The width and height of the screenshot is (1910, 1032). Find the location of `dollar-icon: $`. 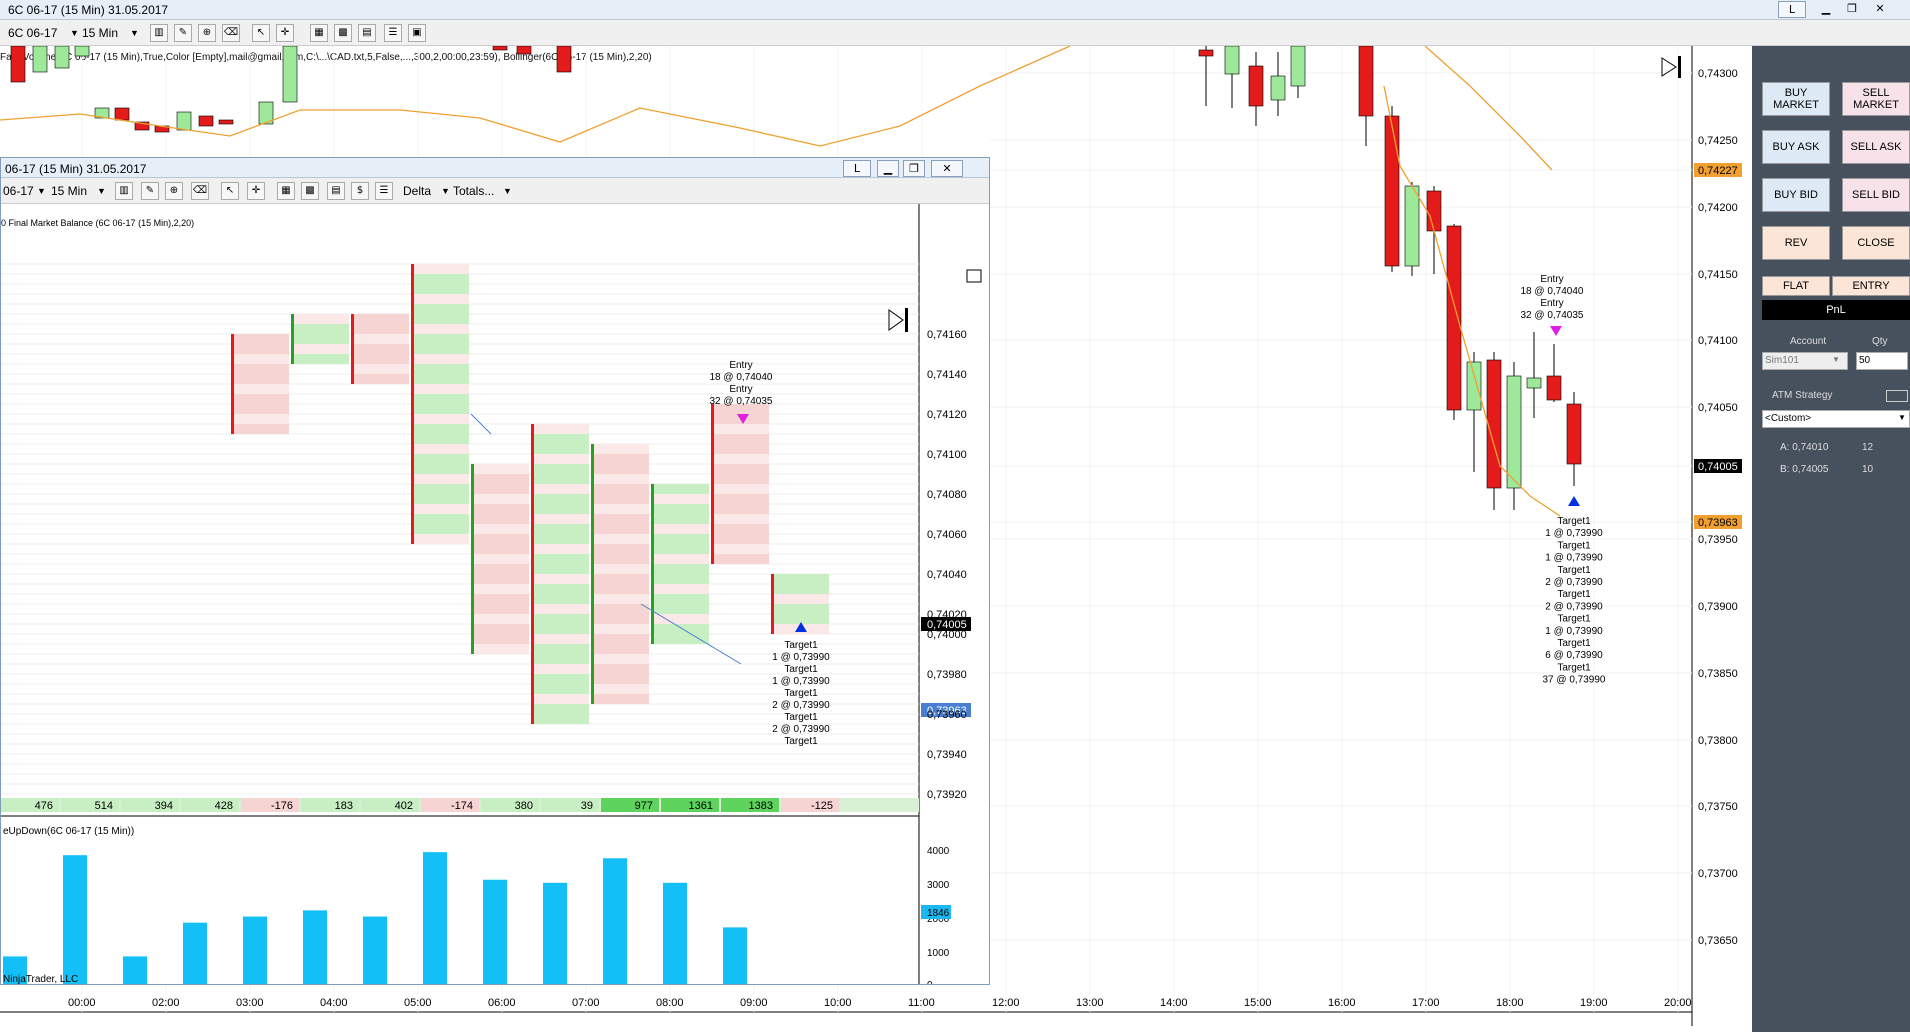

dollar-icon: $ is located at coordinates (360, 191).